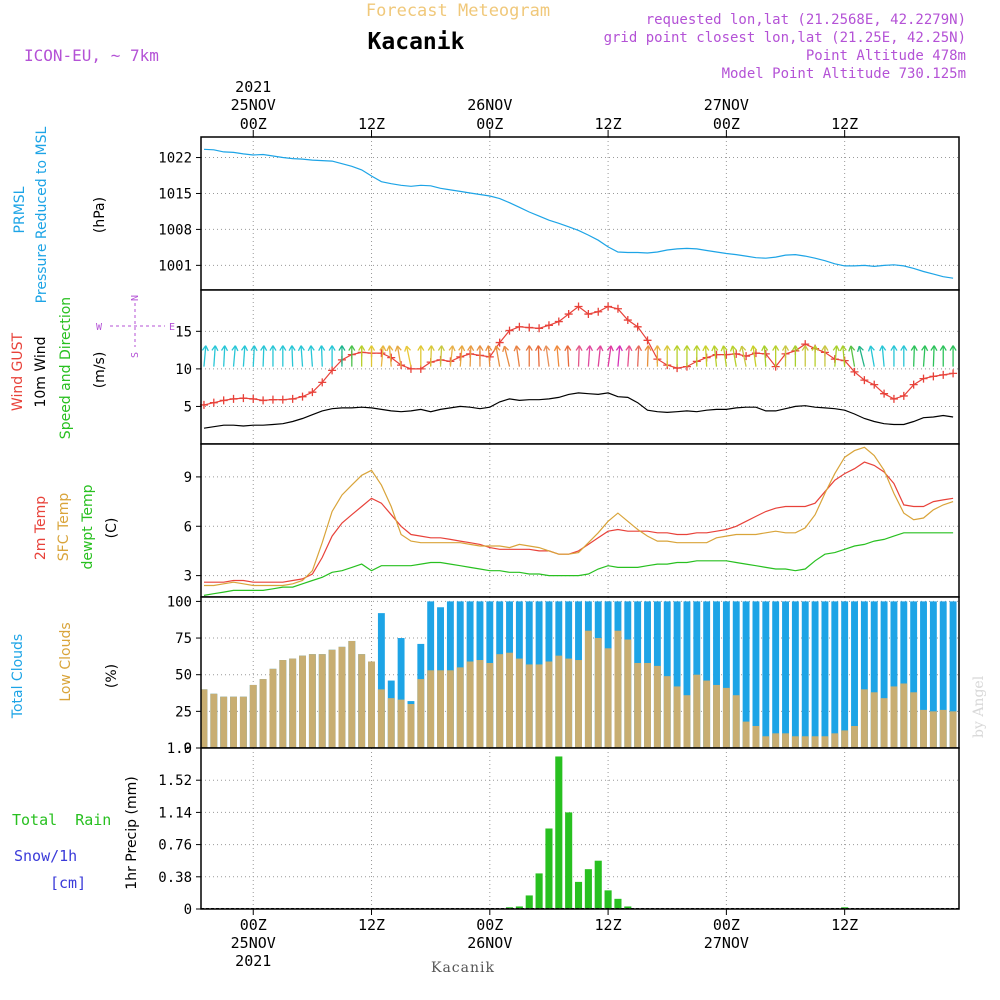  I want to click on bottom-time-label: 12Z, so click(608, 925).